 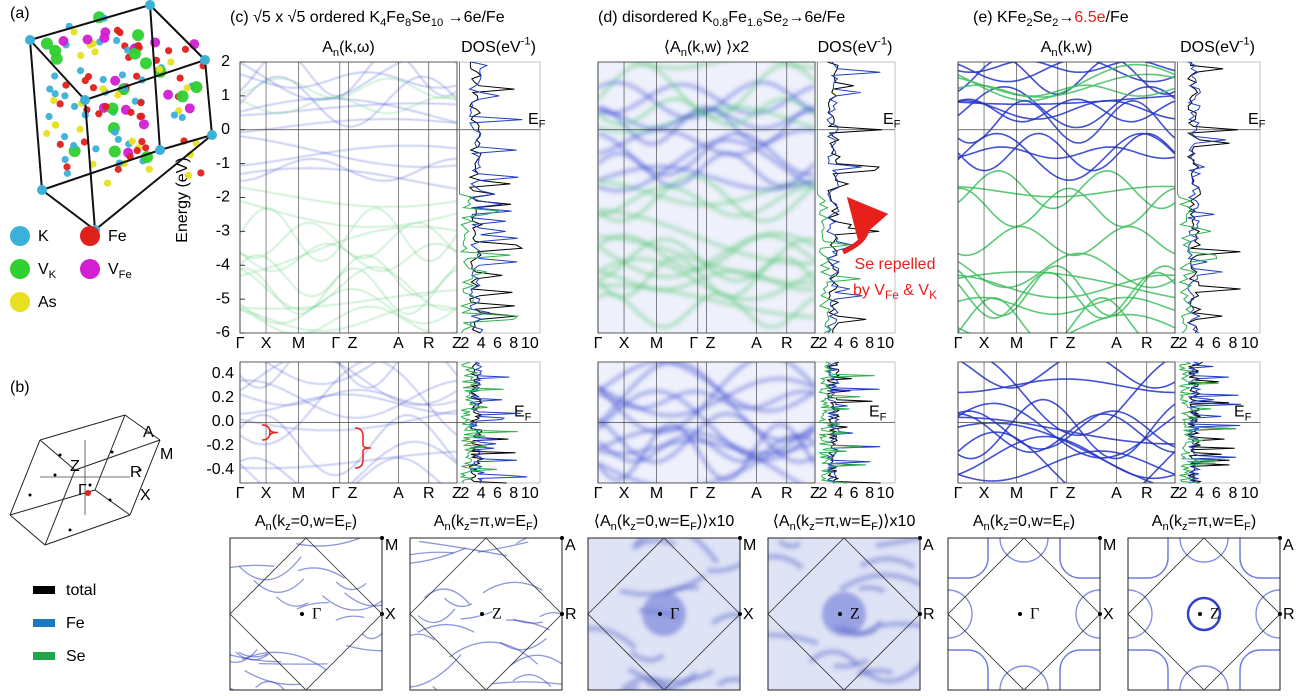 I want to click on y-tick-label: -3, so click(x=223, y=231).